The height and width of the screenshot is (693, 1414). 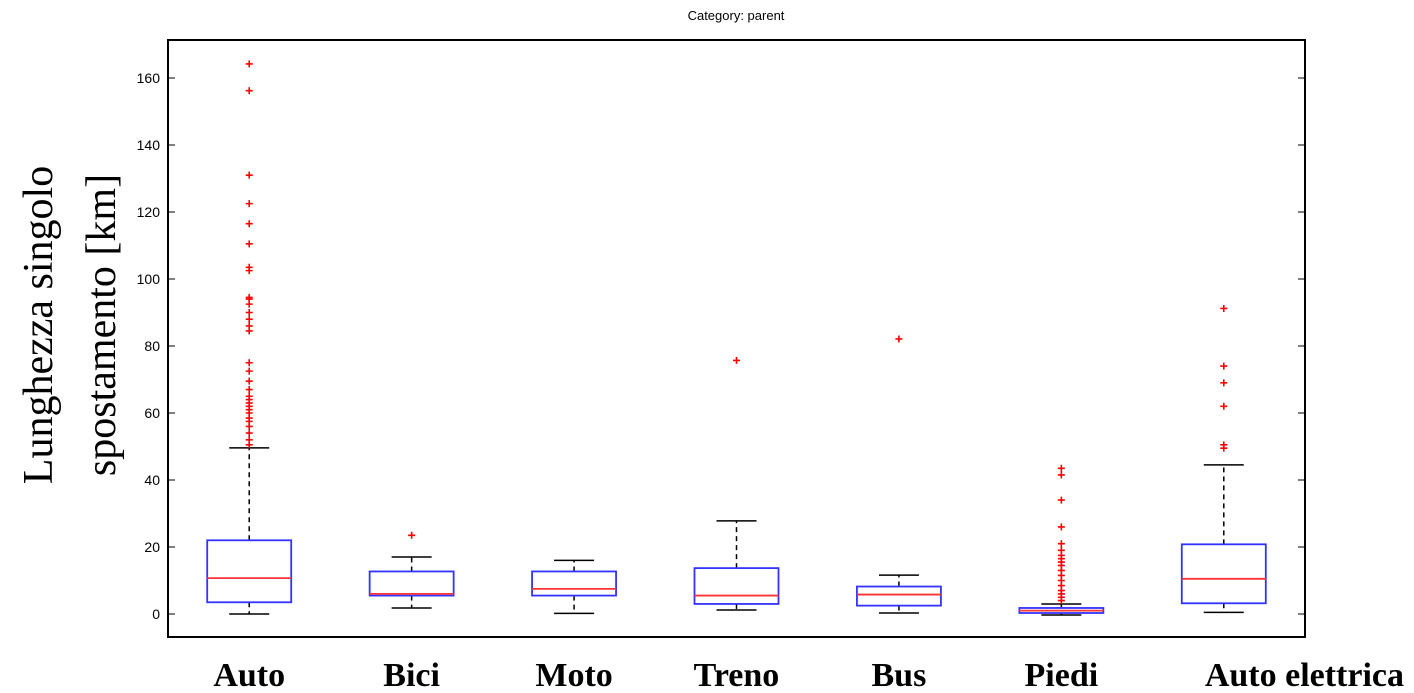 What do you see at coordinates (152, 547) in the screenshot?
I see `y-tick-label: 20` at bounding box center [152, 547].